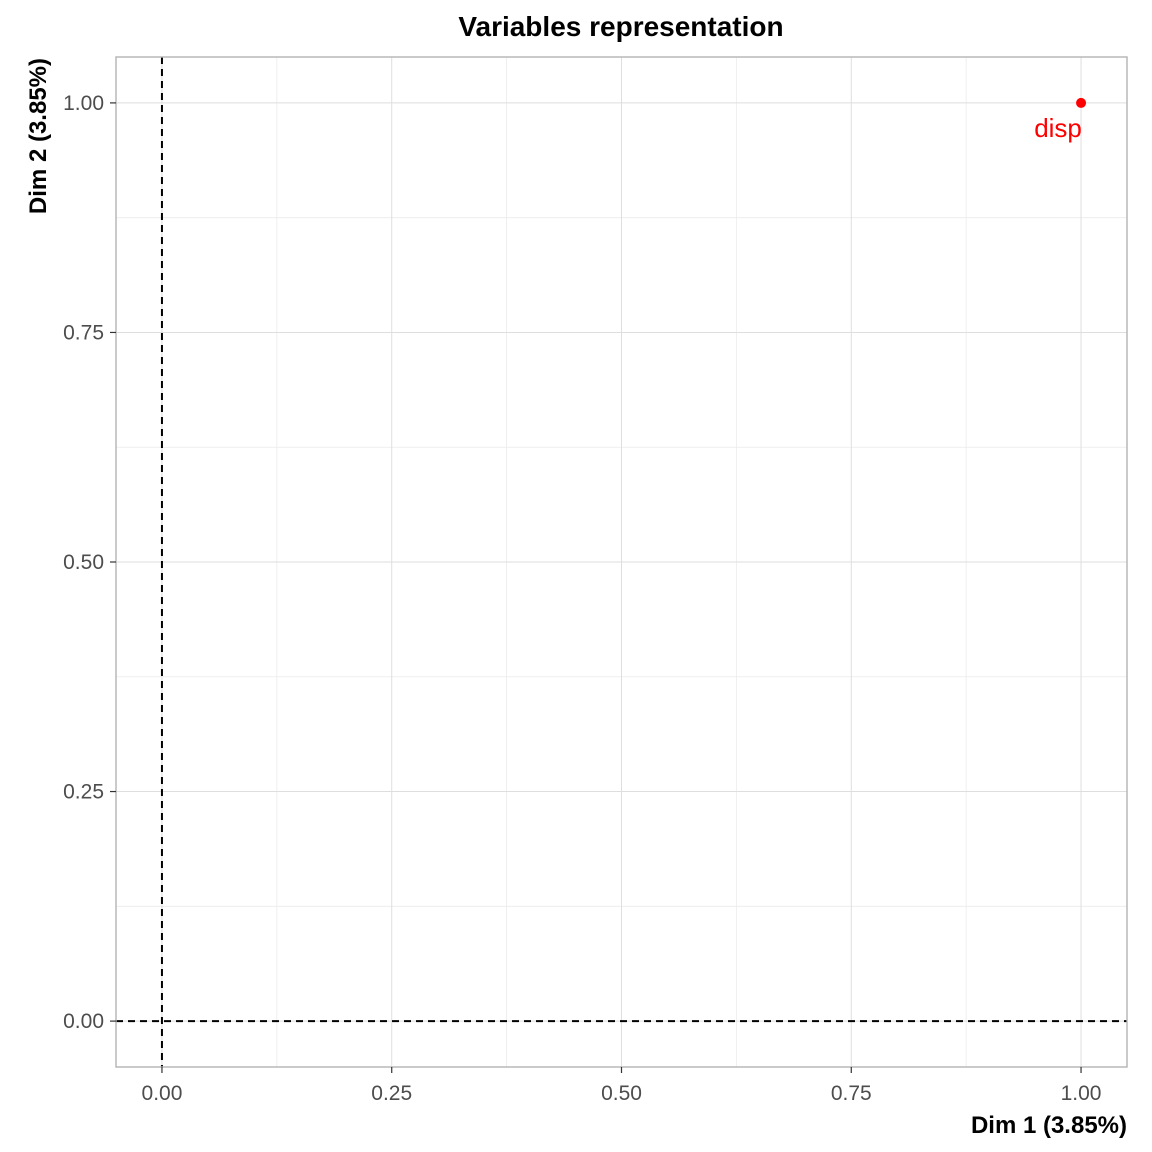 Image resolution: width=1152 pixels, height=1152 pixels. I want to click on chart-title: Variables representation, so click(620, 26).